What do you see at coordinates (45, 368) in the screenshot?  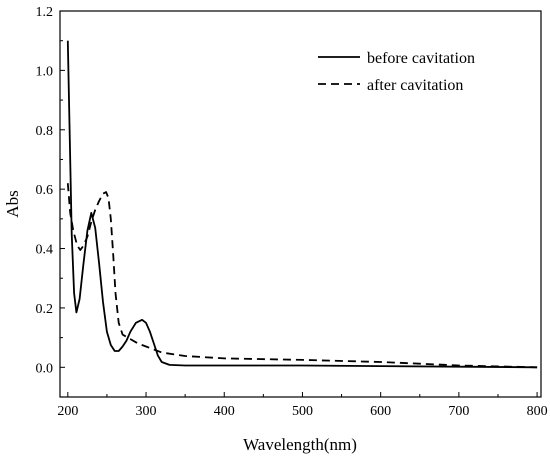 I see `y-tick-label: 0.0` at bounding box center [45, 368].